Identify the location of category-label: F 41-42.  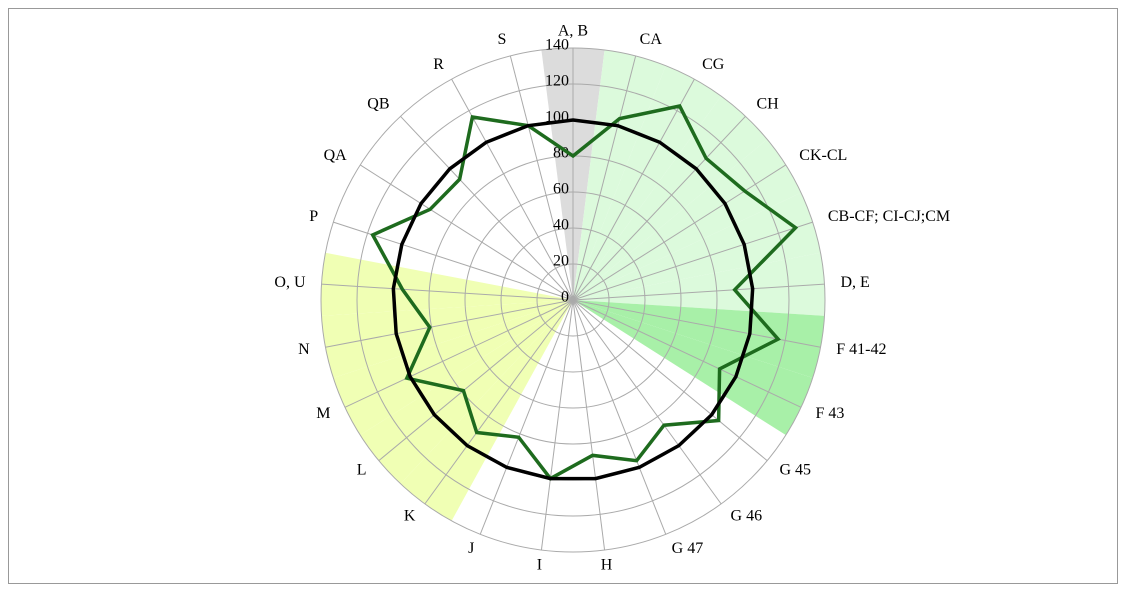
(861, 349).